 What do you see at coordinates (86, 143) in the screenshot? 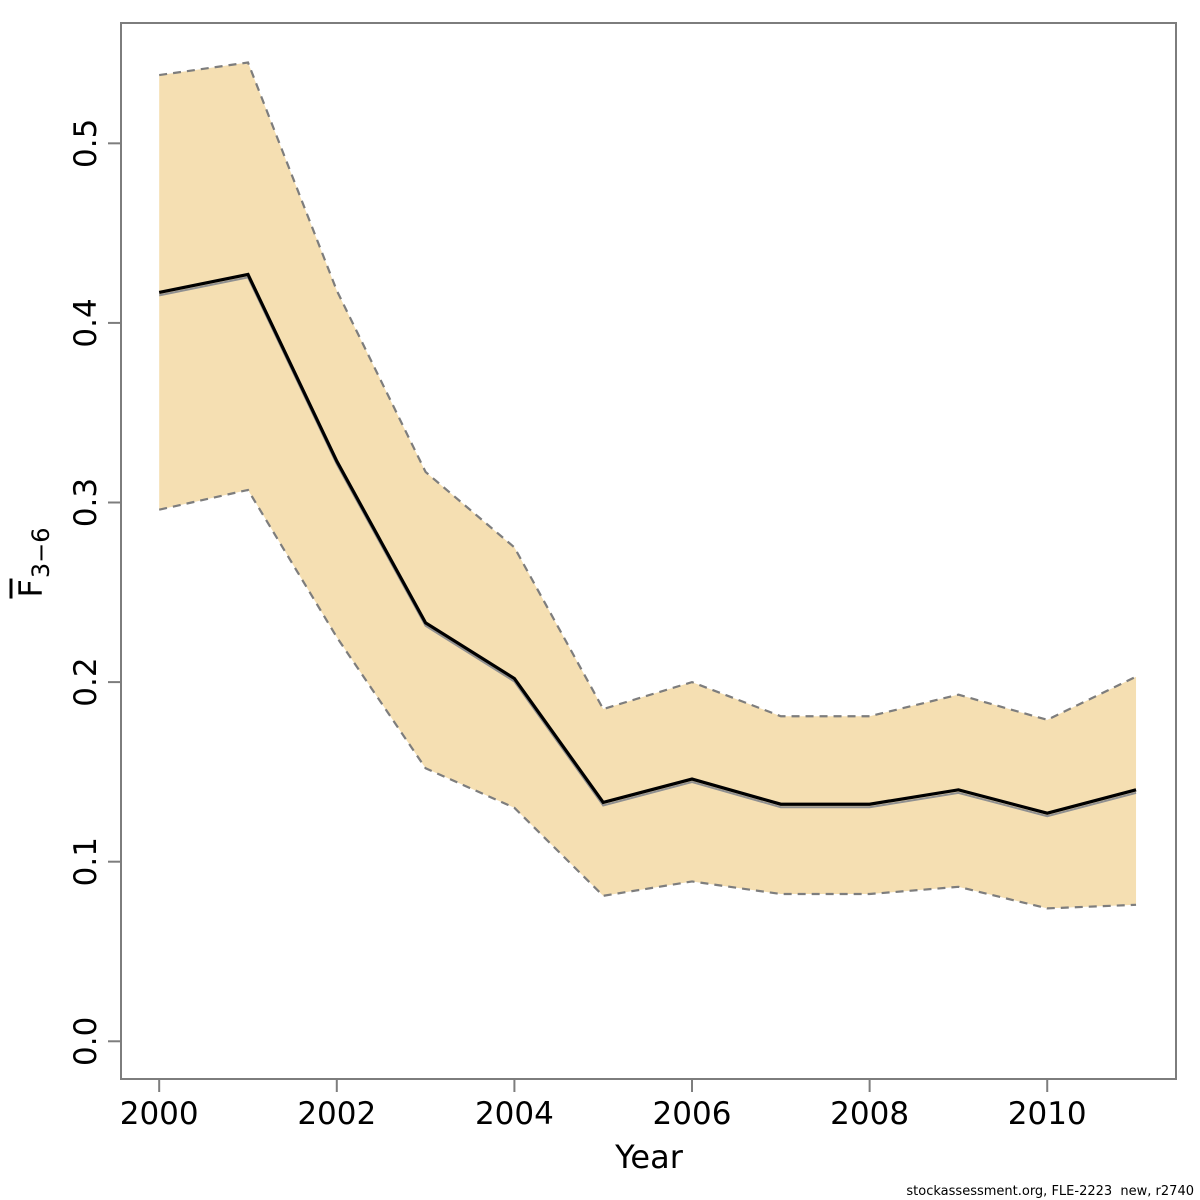
I see `y-axis-tick-label: 0.5` at bounding box center [86, 143].